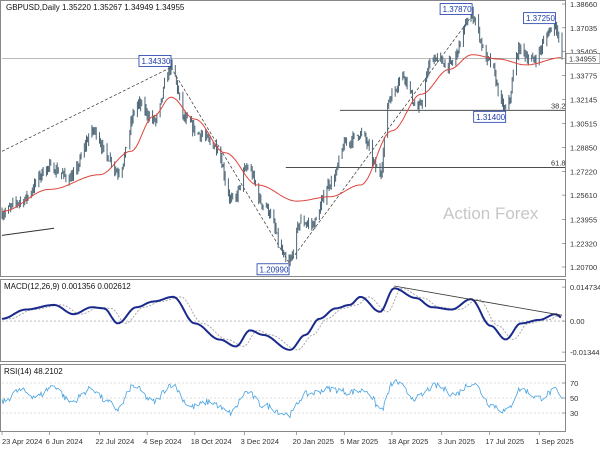  Describe the element at coordinates (583, 148) in the screenshot. I see `y-tick-label: 1.28850` at that location.